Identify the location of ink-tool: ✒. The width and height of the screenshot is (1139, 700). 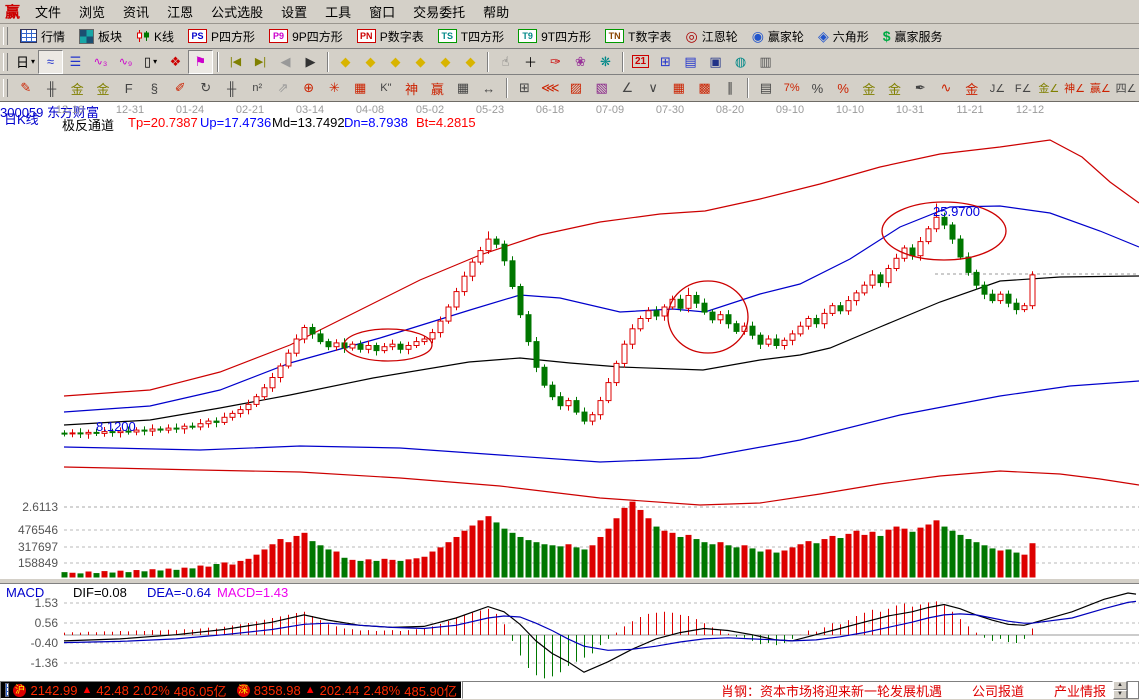
(920, 88).